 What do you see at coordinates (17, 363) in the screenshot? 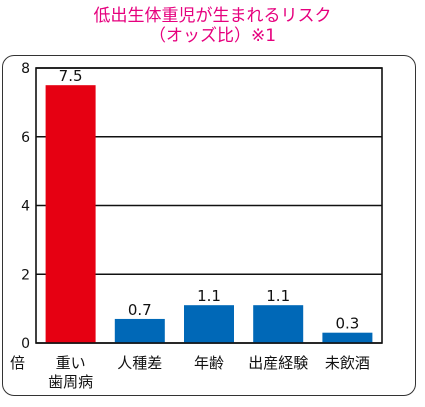
I see `y-unit-label: 倍` at bounding box center [17, 363].